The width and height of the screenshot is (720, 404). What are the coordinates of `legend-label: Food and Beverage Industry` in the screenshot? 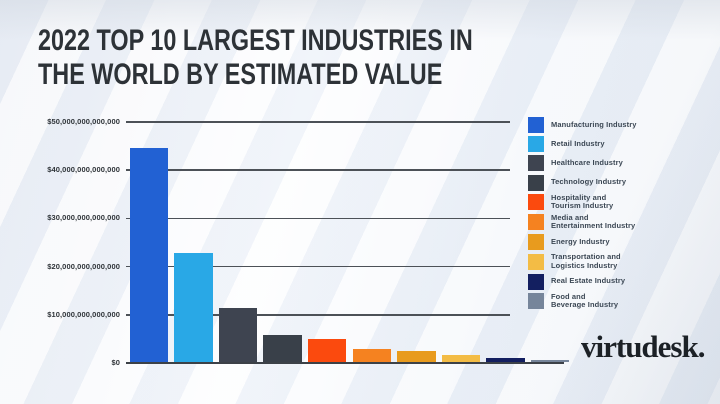 It's located at (585, 300).